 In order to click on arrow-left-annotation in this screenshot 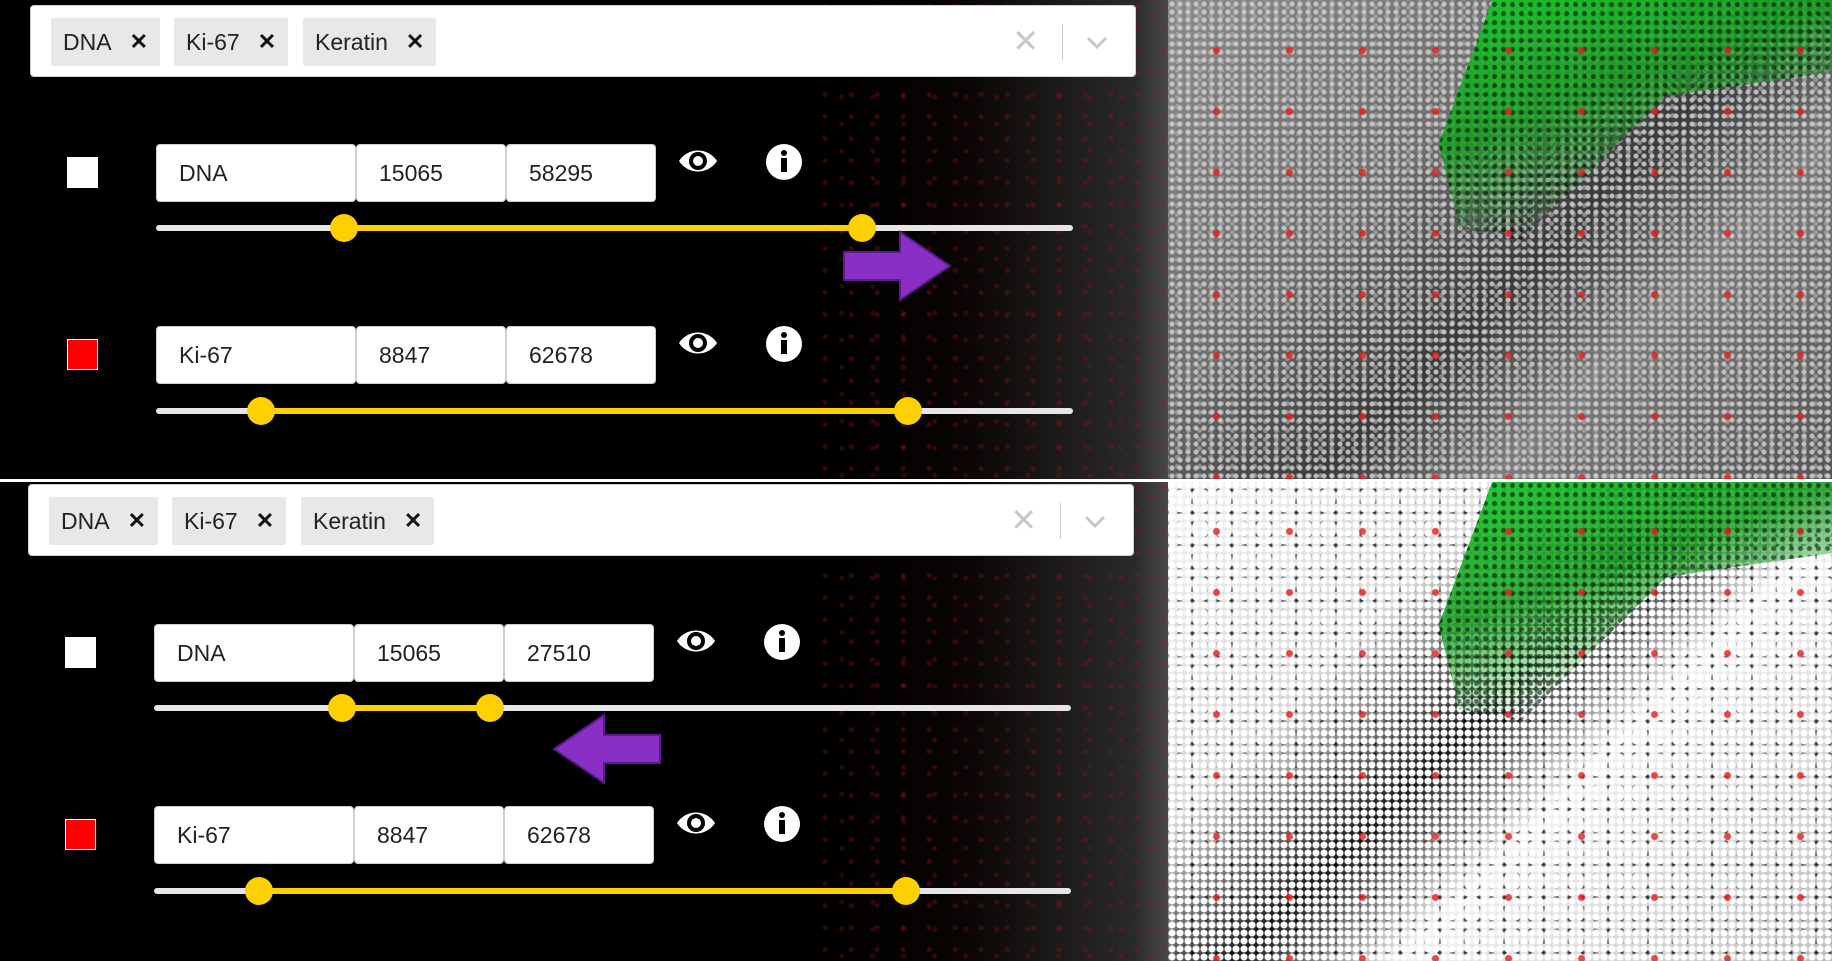, I will do `click(606, 749)`.